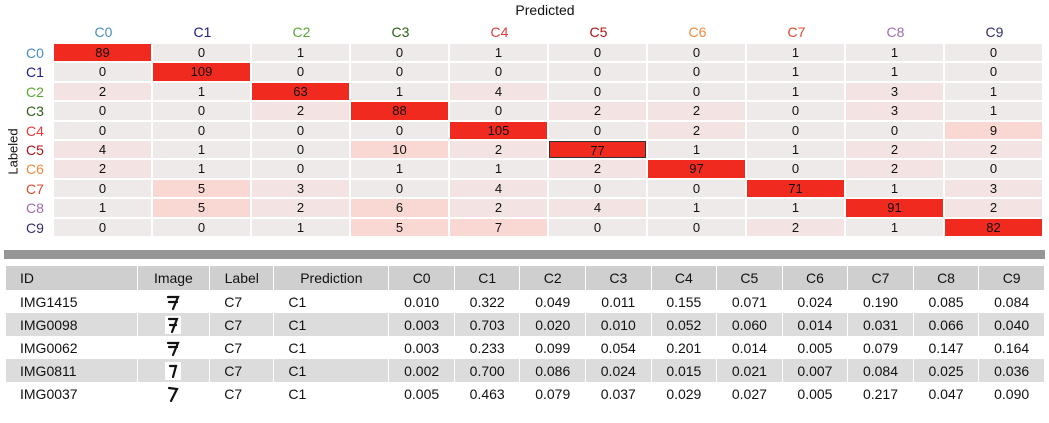  Describe the element at coordinates (749, 278) in the screenshot. I see `column-header-c5: C5` at that location.